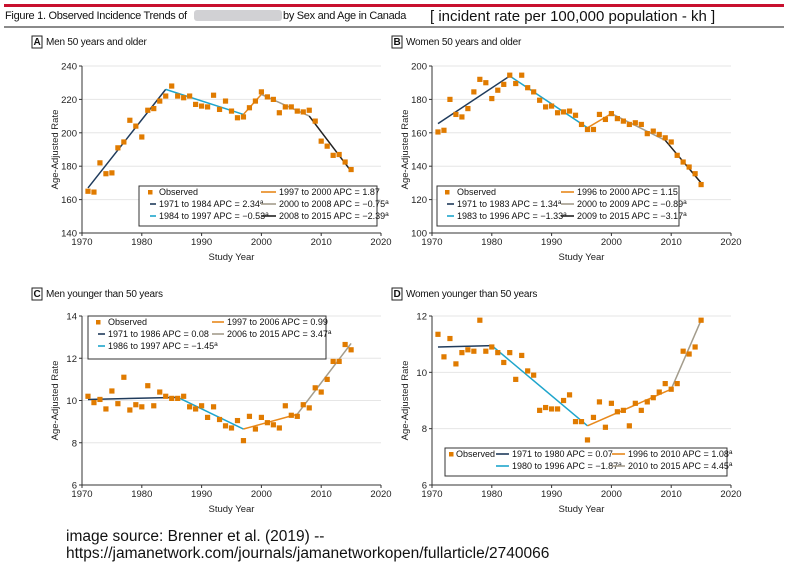 This screenshot has height=588, width=800. I want to click on x-tick-label: 1980, so click(141, 242).